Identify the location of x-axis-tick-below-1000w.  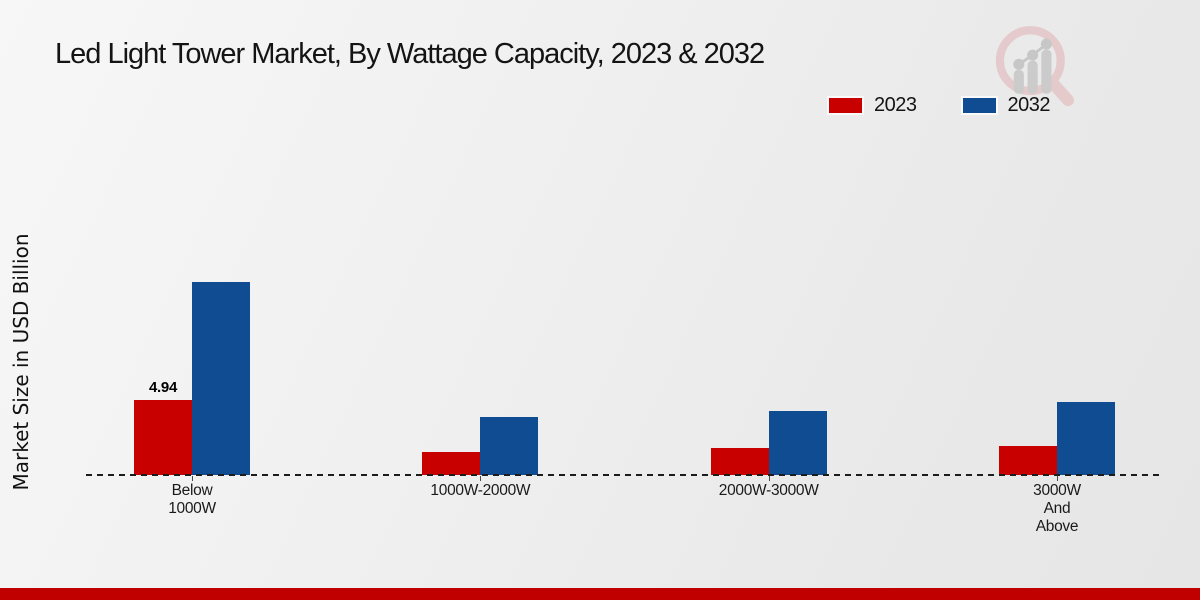
(192, 478).